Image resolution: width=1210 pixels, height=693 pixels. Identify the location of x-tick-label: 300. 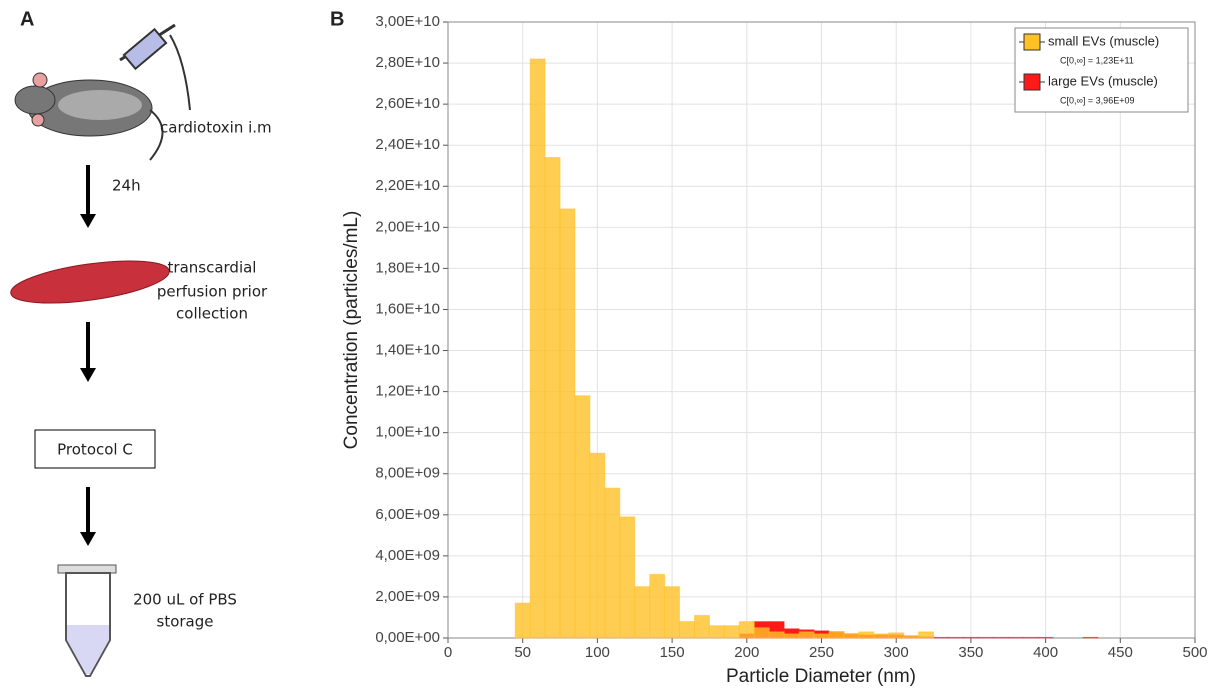
(896, 652).